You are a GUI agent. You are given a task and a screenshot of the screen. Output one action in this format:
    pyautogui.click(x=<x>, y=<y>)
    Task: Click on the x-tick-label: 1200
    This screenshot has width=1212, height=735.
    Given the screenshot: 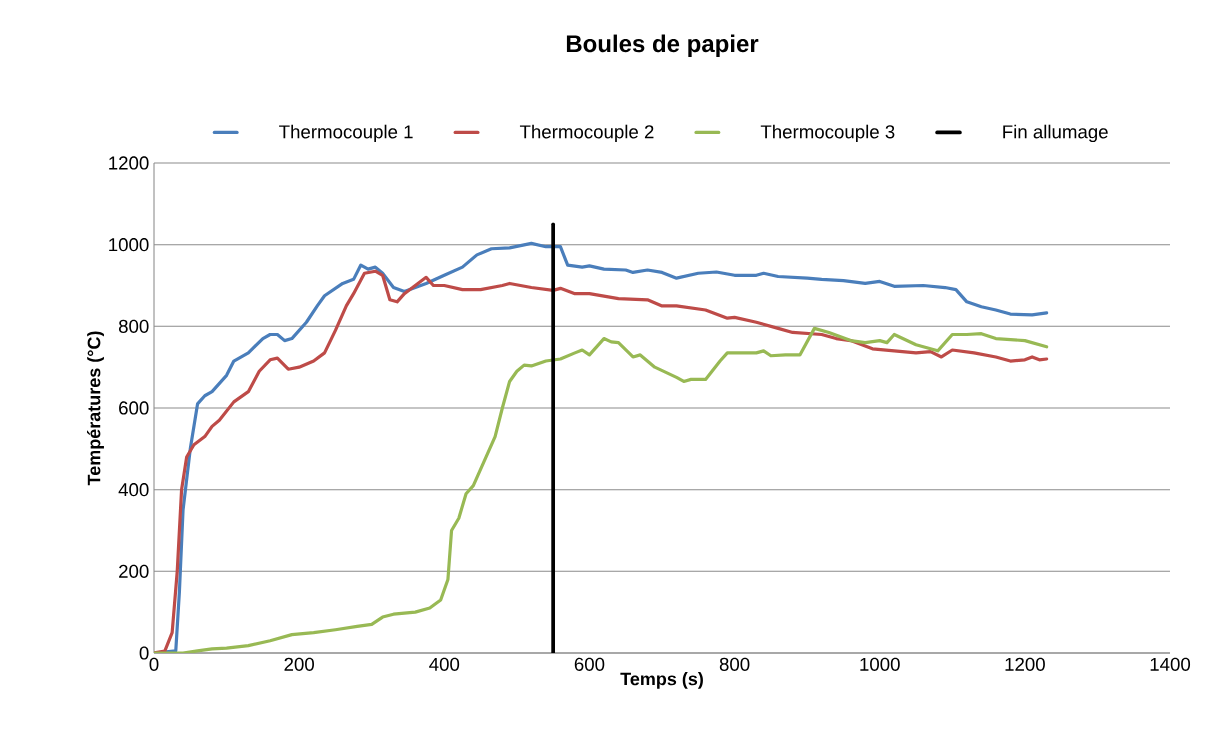 What is the action you would take?
    pyautogui.click(x=1025, y=664)
    